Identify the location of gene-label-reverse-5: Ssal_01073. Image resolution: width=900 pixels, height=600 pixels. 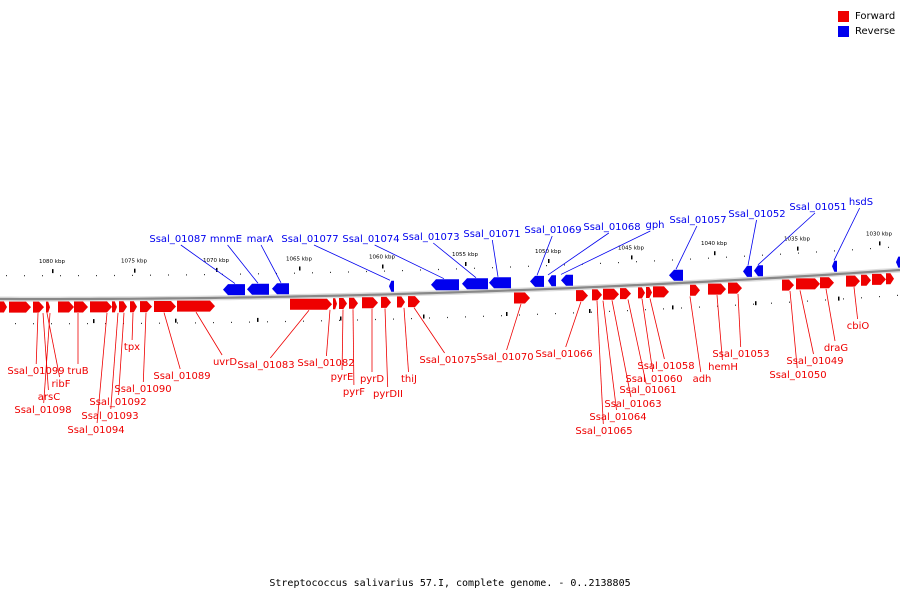
(430, 237).